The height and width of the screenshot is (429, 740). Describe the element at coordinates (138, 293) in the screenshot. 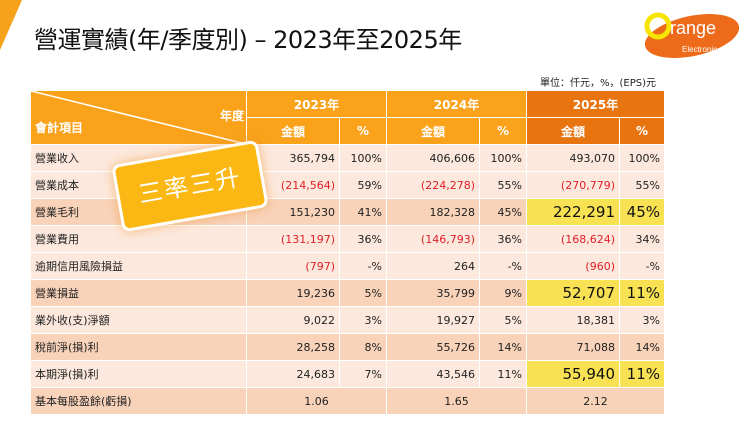

I see `row-label: 營業損益` at that location.